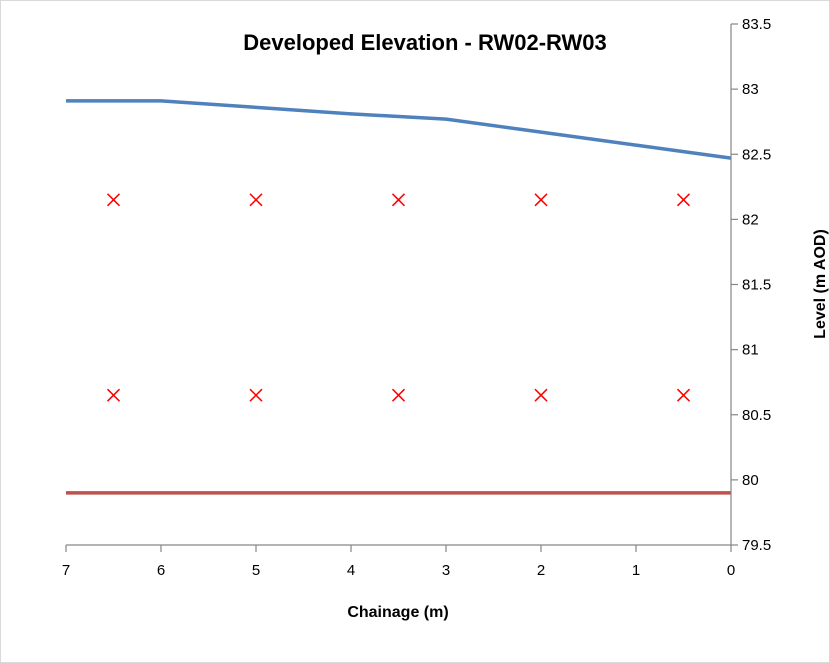 This screenshot has height=663, width=830. I want to click on x-tick-label: 2, so click(541, 570).